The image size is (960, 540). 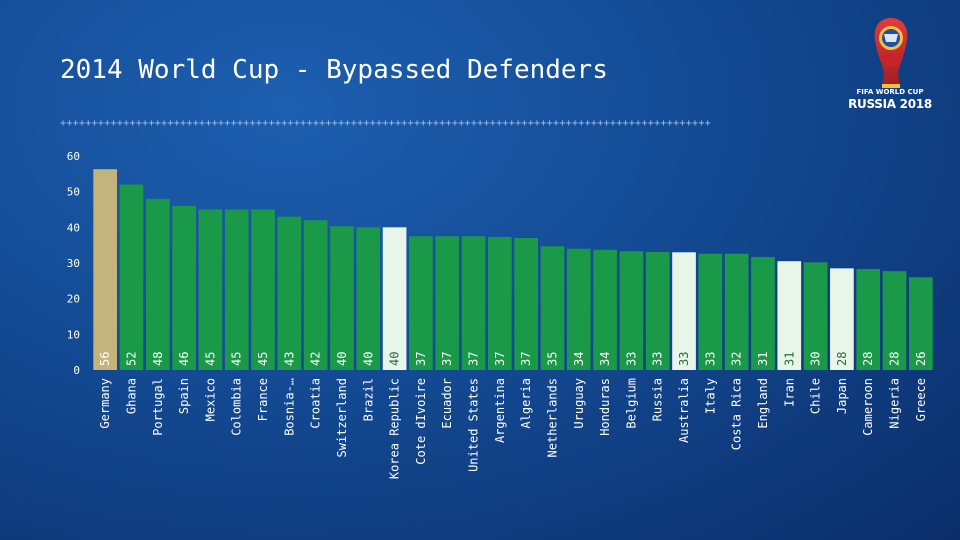 What do you see at coordinates (684, 410) in the screenshot?
I see `x-tick-label: Australia` at bounding box center [684, 410].